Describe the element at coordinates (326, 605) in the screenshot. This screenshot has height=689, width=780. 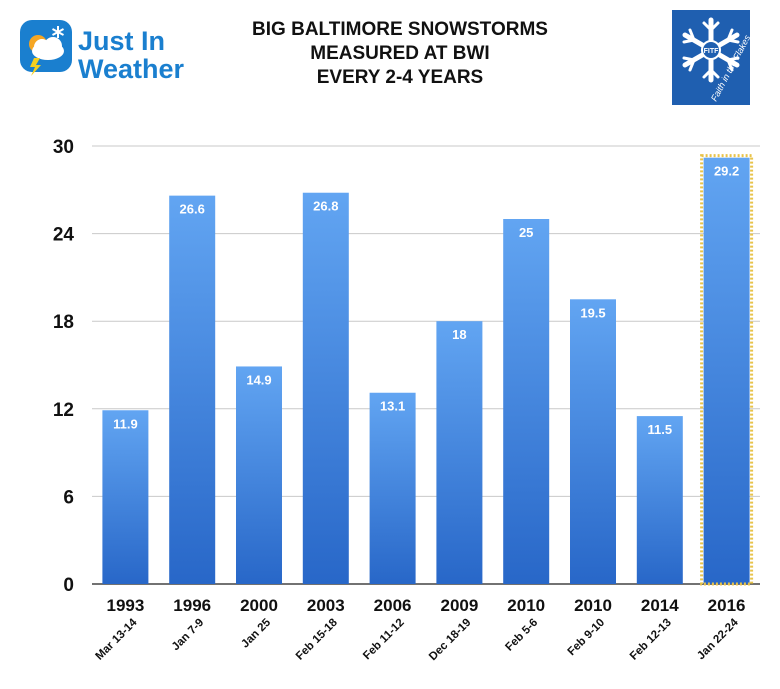
I see `x-tick-year-label: 2003` at that location.